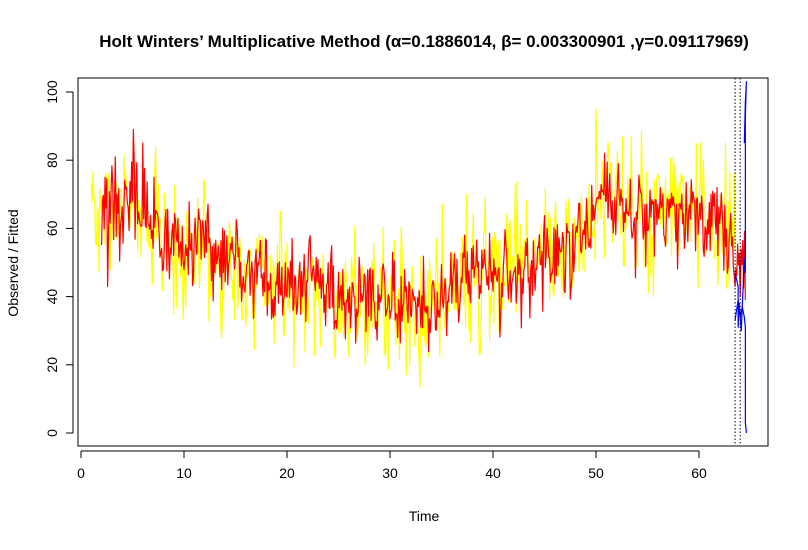  I want to click on lower-bound-line, so click(740, 366).